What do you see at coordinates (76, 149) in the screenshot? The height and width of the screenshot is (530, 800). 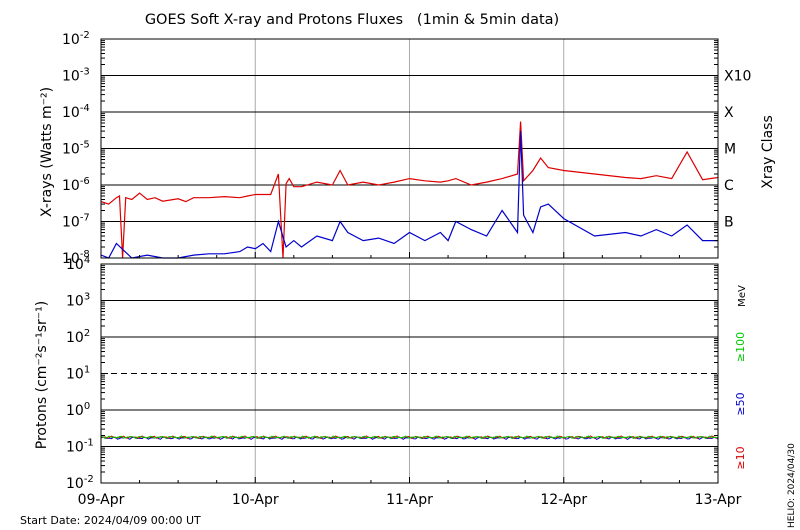 I see `y-tick-label: 10⁻⁵` at bounding box center [76, 149].